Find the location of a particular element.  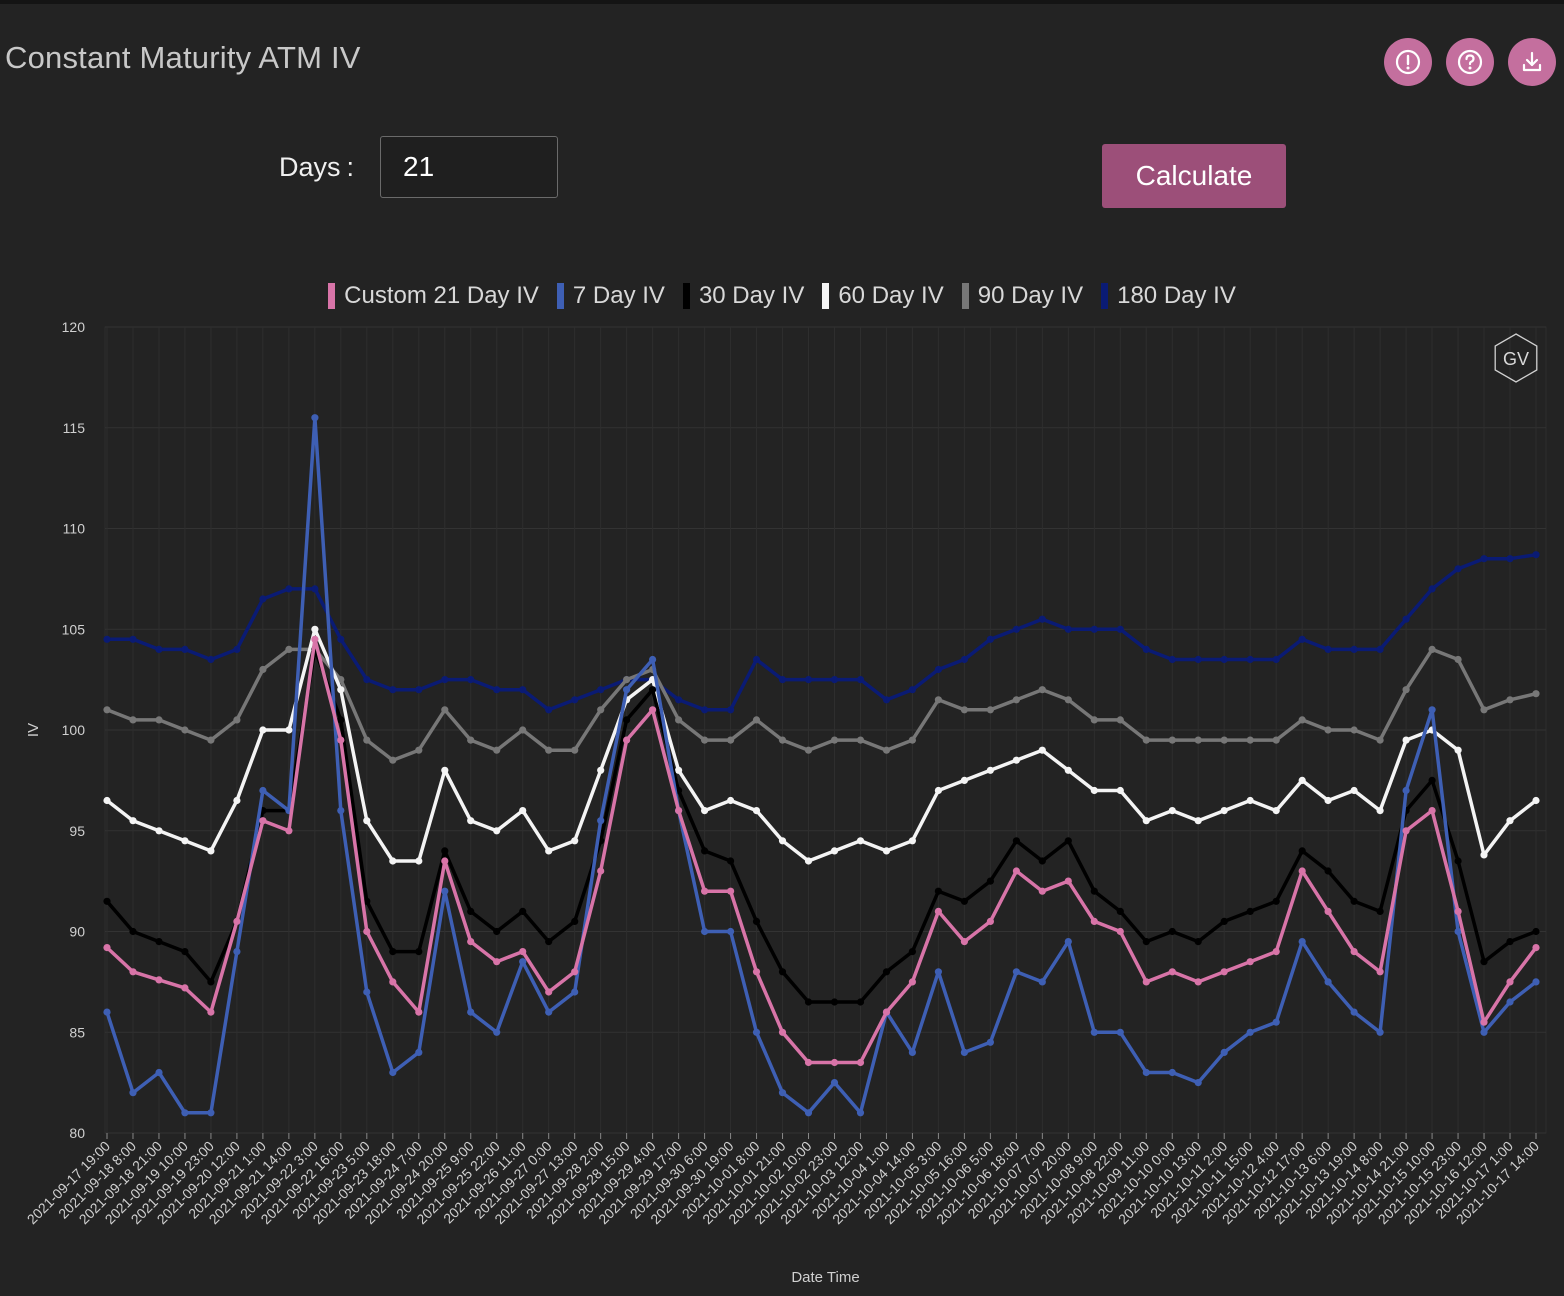

days-input is located at coordinates (469, 167).